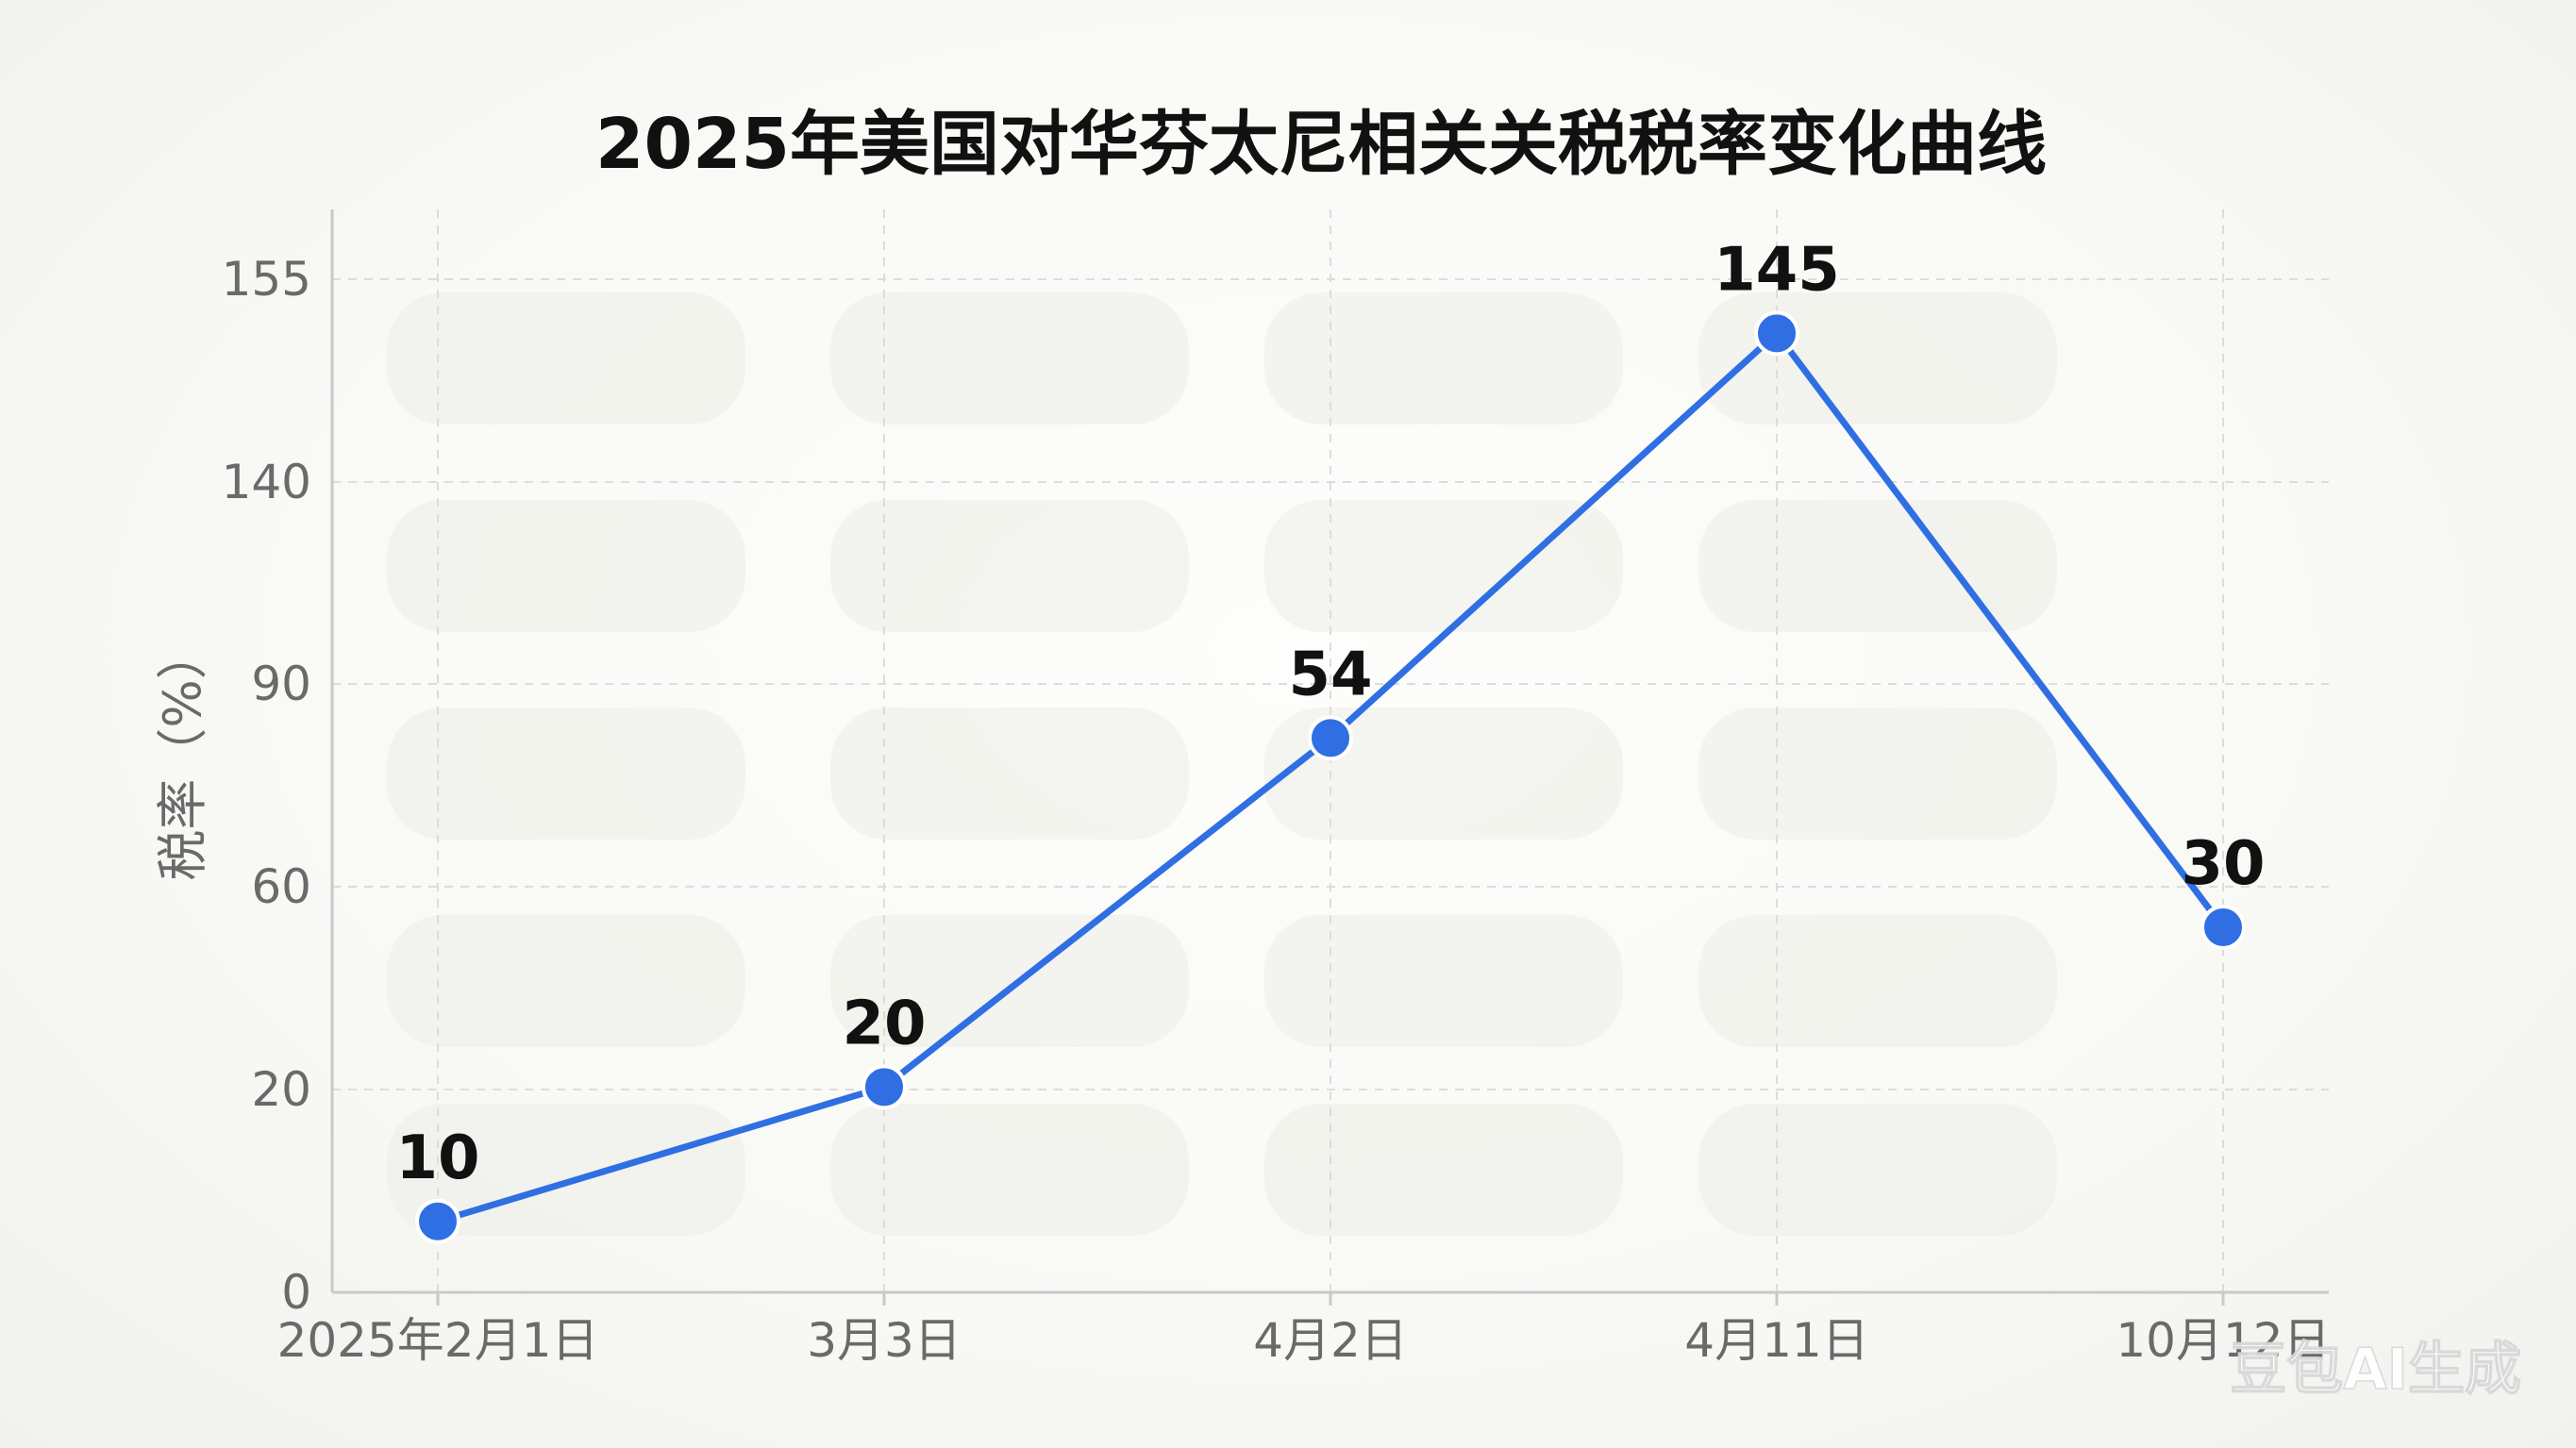  What do you see at coordinates (1321, 144) in the screenshot?
I see `chart-title: 2025年美国对华芬太尼相关关税税率变化曲线` at bounding box center [1321, 144].